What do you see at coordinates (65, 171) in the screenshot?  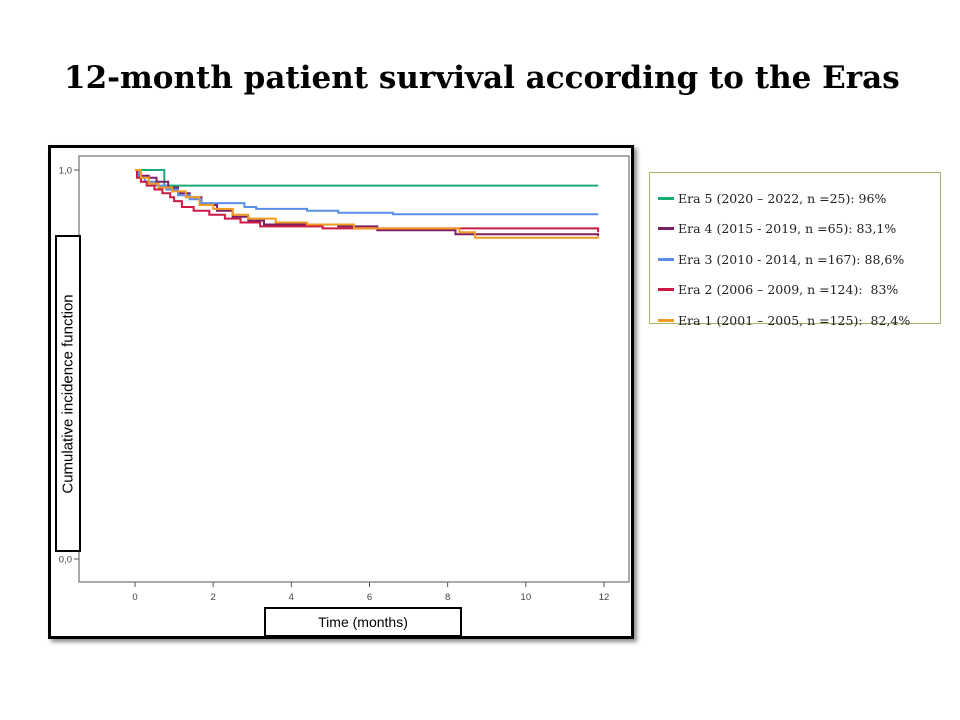 I see `y-tick-label: 1,0` at bounding box center [65, 171].